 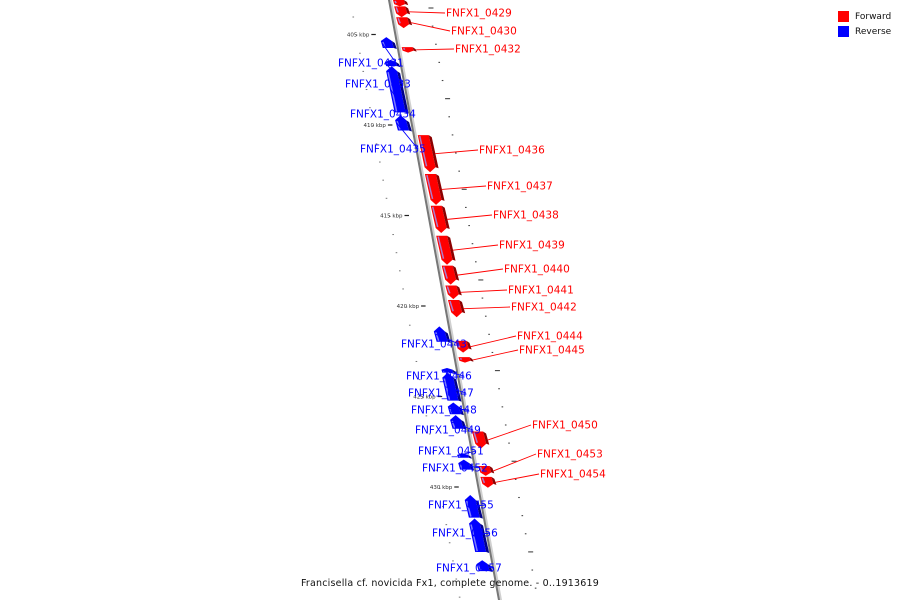 I want to click on gene-0428-highlight, so click(x=395, y=2).